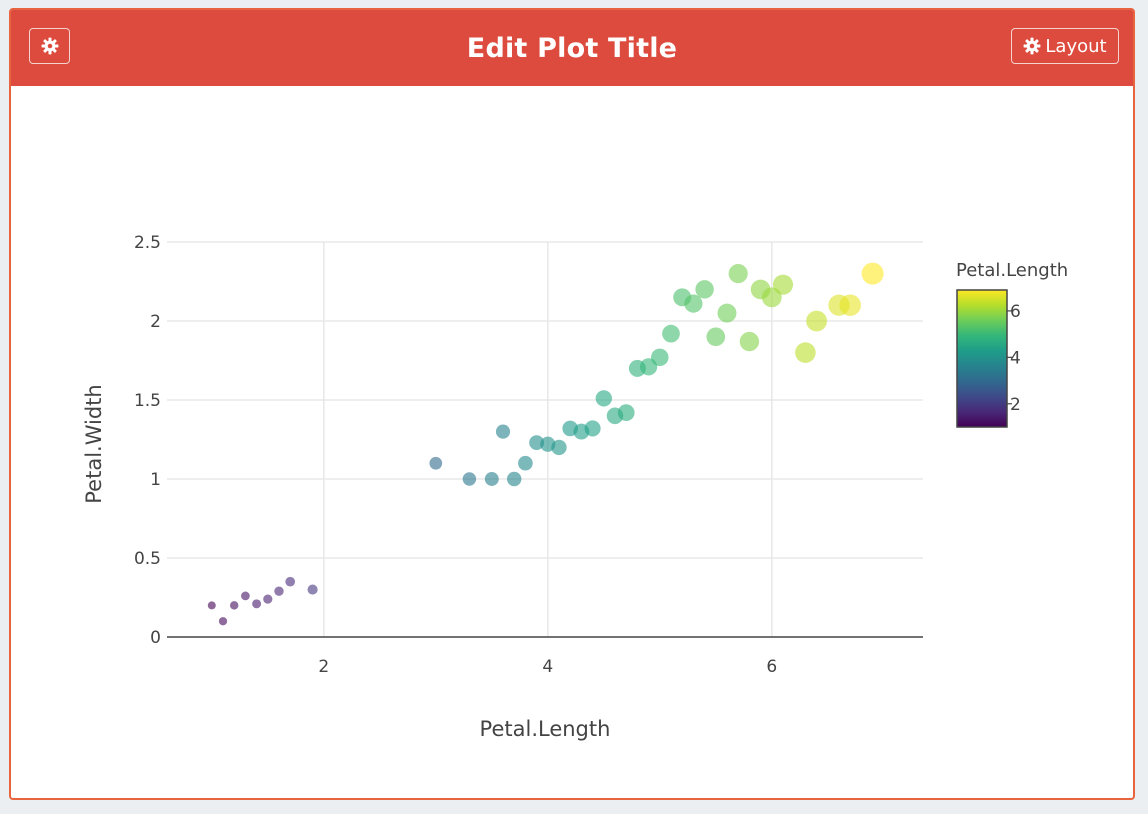 Image resolution: width=1148 pixels, height=814 pixels. What do you see at coordinates (155, 322) in the screenshot?
I see `y-tick-label: 2` at bounding box center [155, 322].